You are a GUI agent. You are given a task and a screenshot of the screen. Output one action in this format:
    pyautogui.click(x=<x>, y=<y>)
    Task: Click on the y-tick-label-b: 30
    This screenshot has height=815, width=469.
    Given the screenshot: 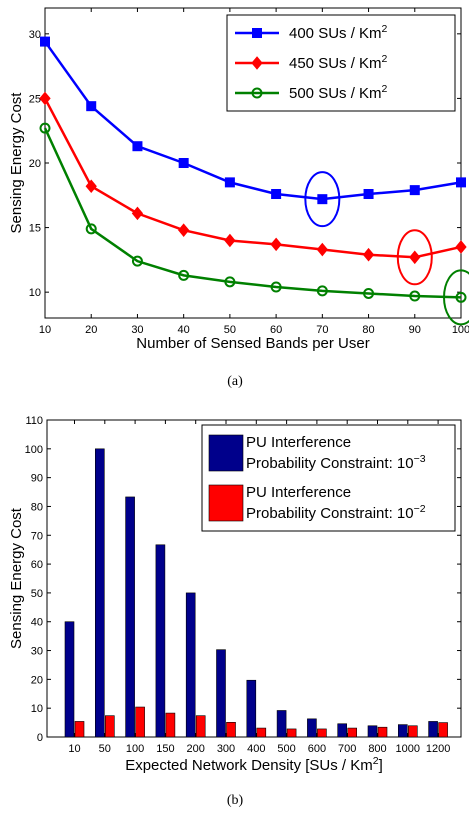 What is the action you would take?
    pyautogui.click(x=37, y=652)
    